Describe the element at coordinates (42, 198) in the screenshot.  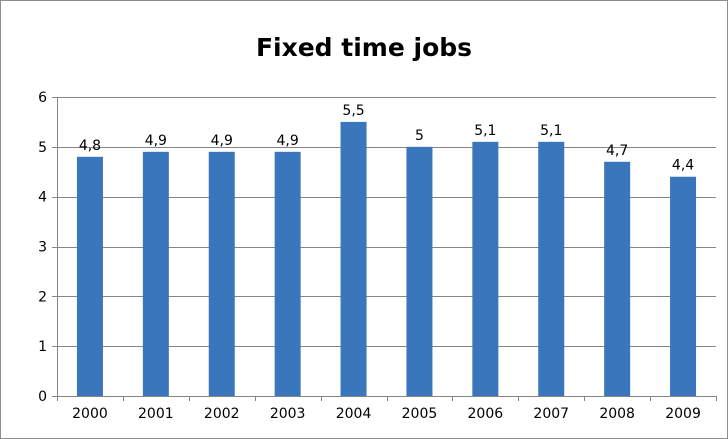
I see `y-tick-label: 4` at that location.